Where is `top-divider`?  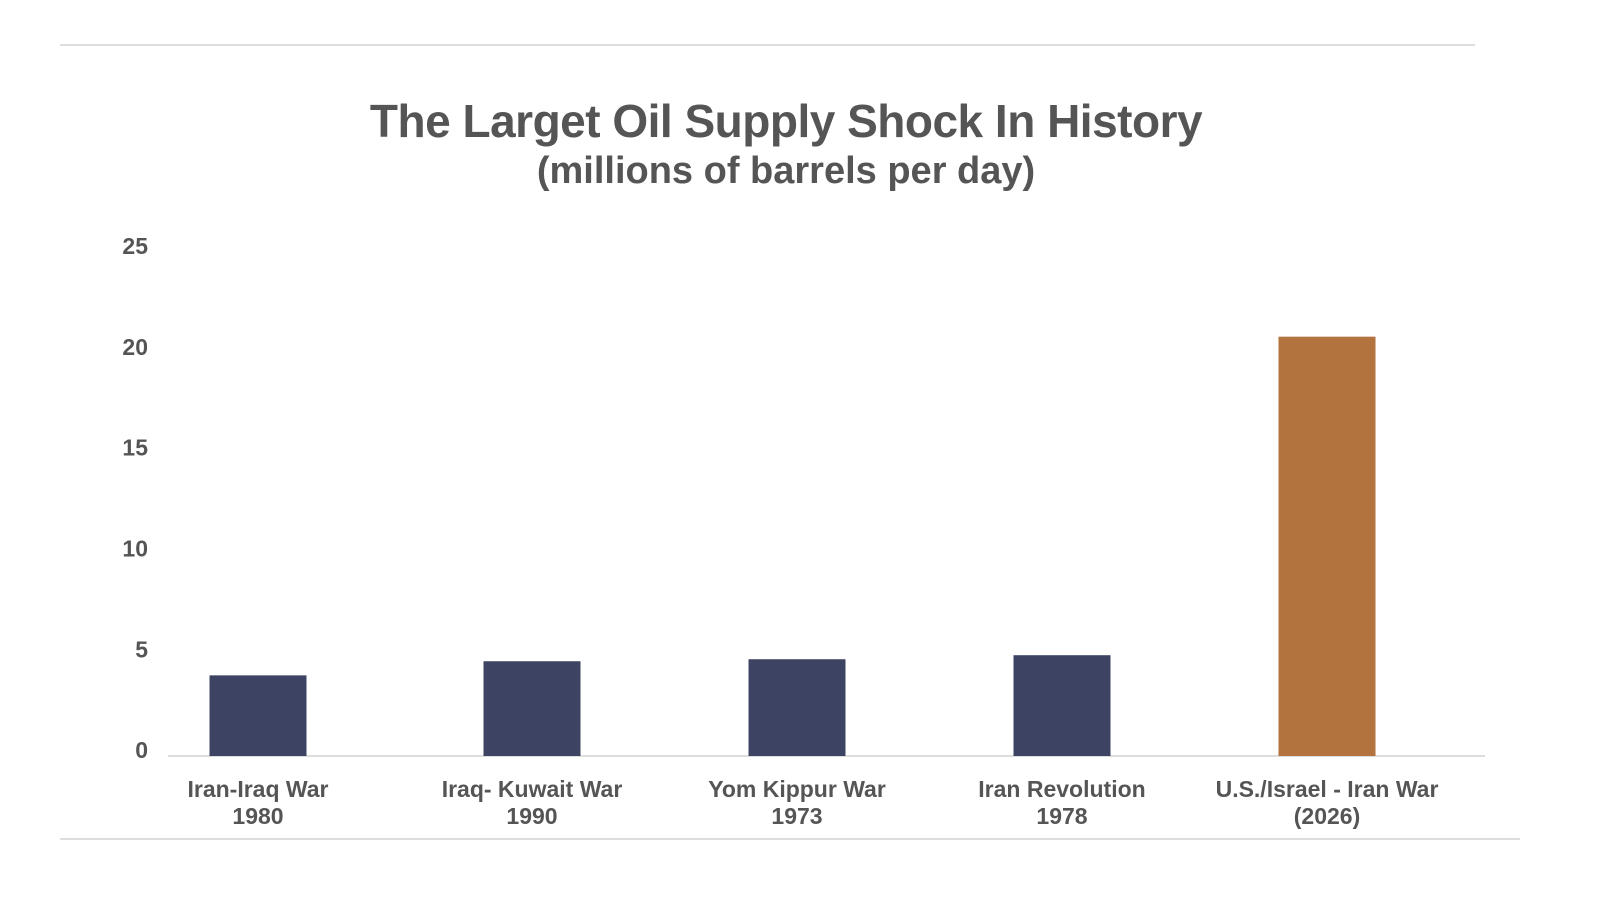 top-divider is located at coordinates (767, 45).